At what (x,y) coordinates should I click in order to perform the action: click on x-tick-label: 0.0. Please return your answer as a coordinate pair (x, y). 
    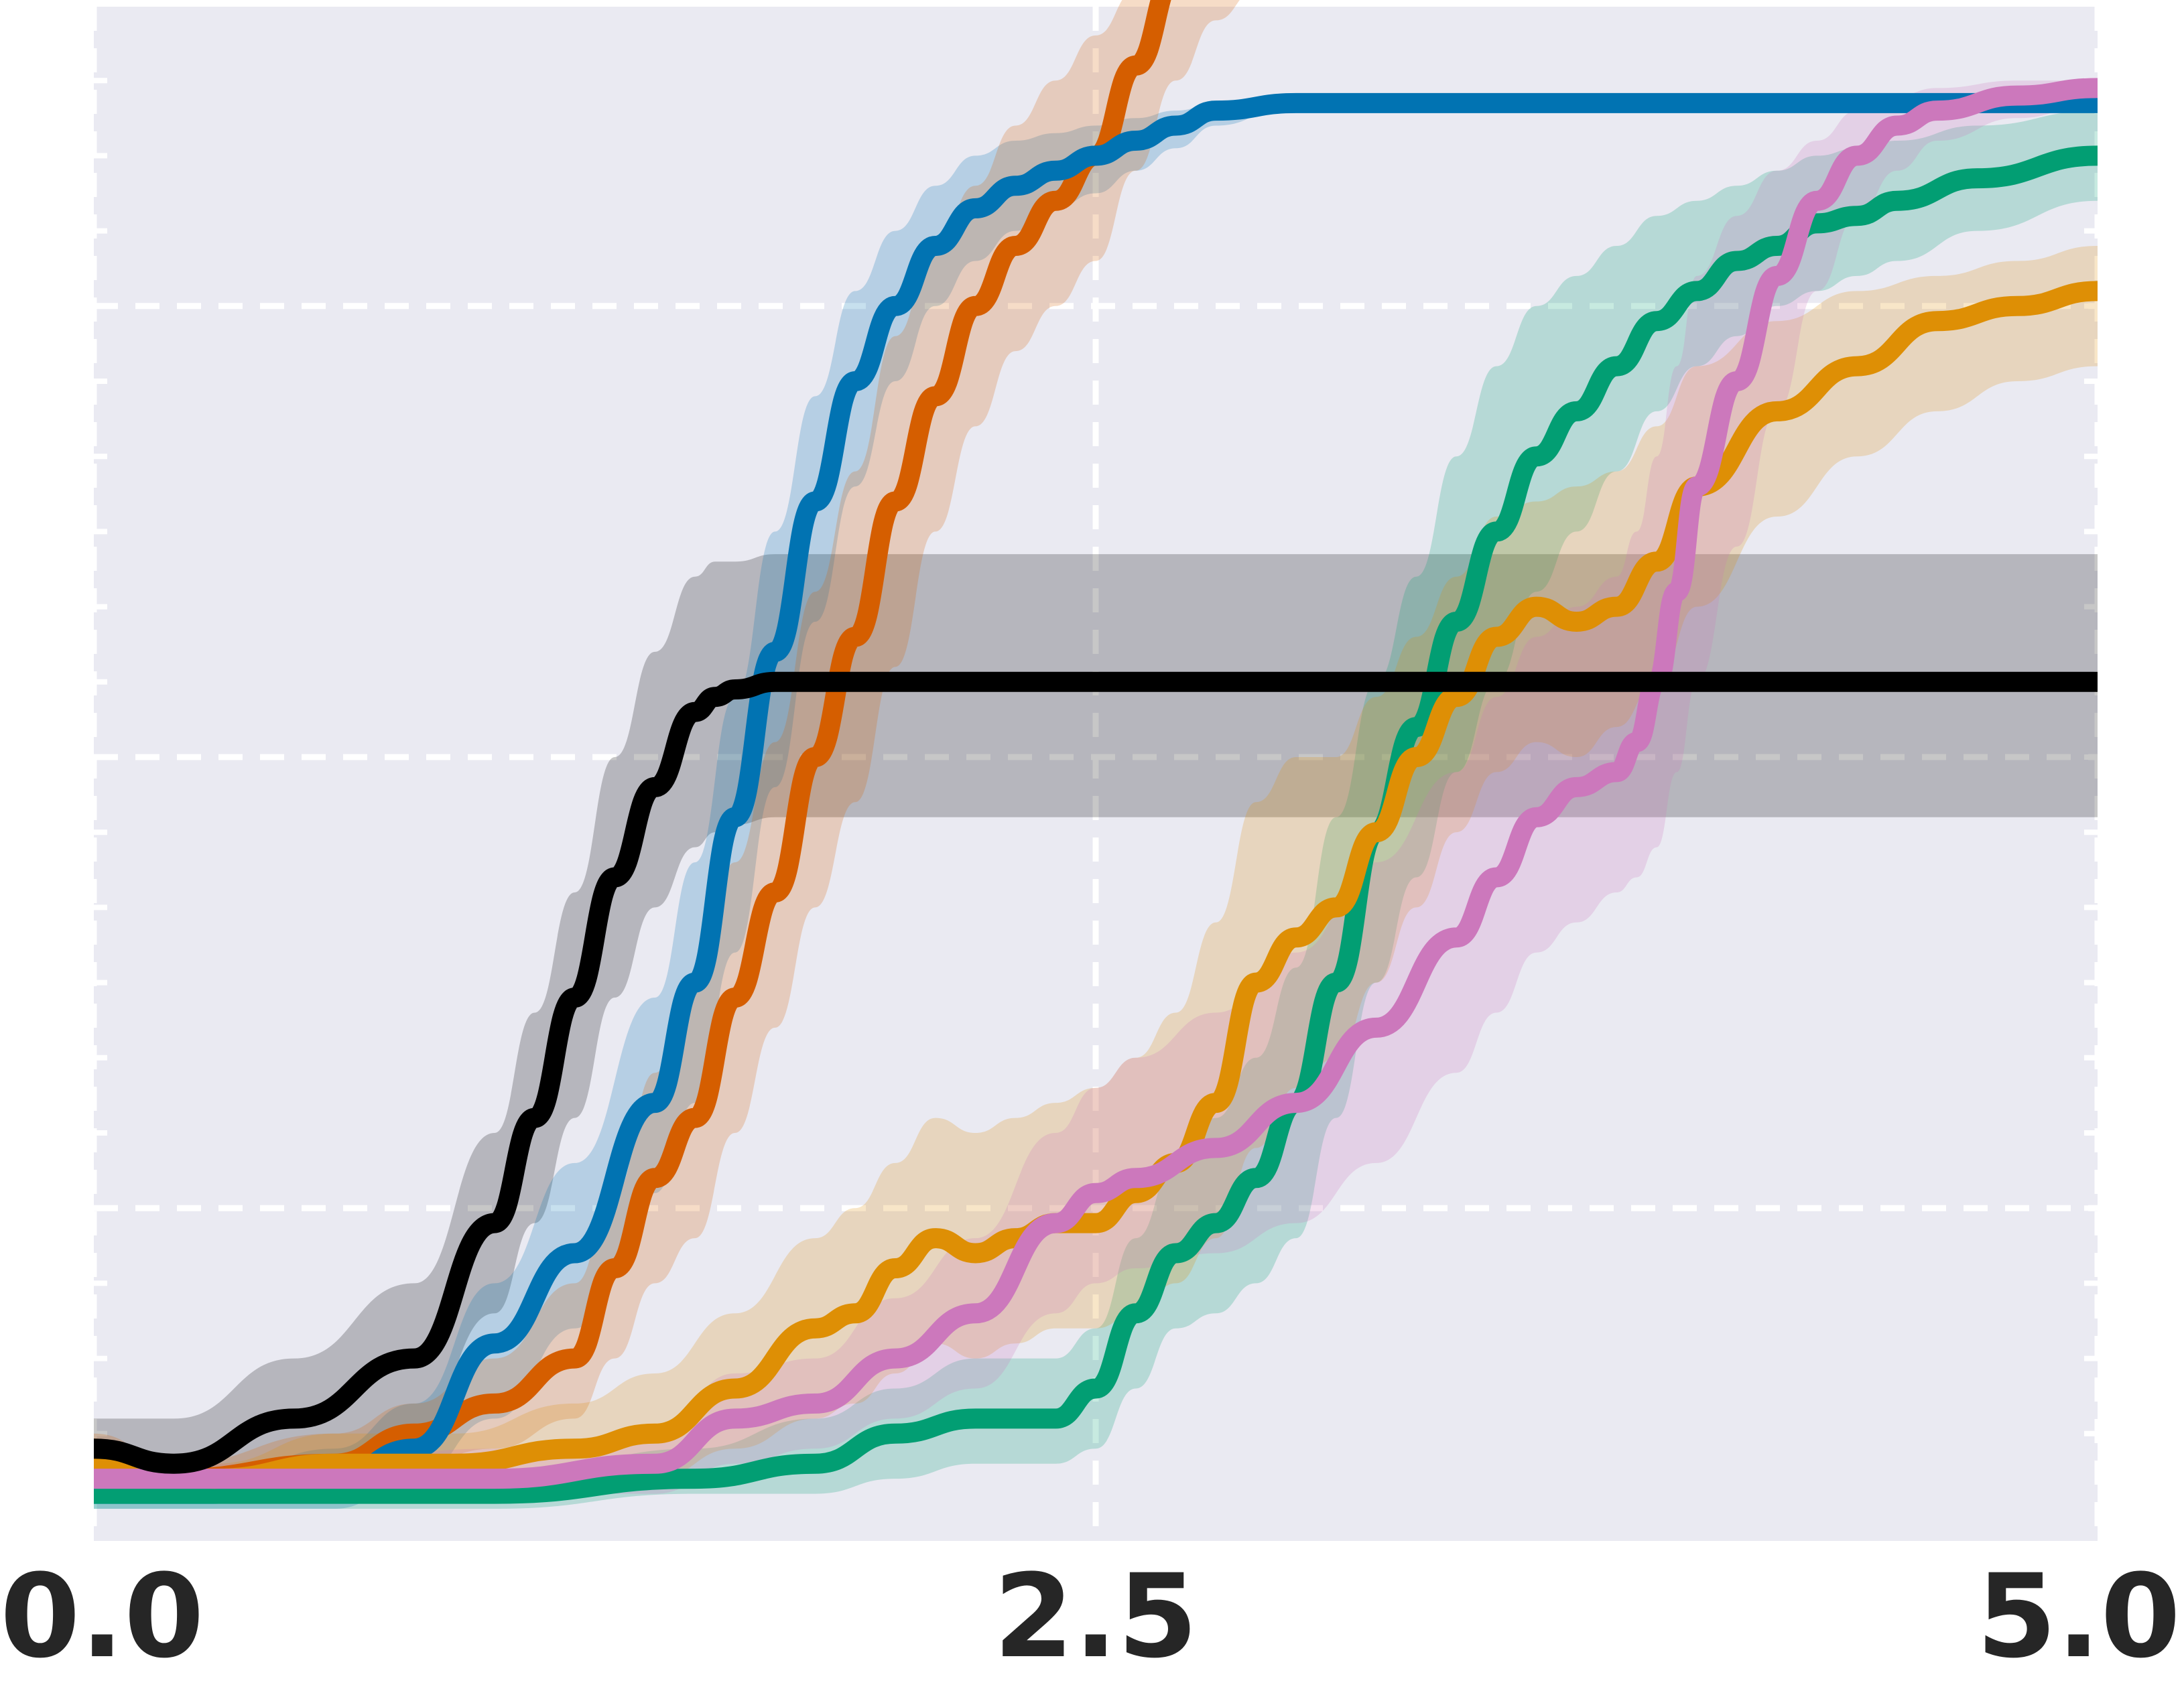
    Looking at the image, I should click on (102, 1616).